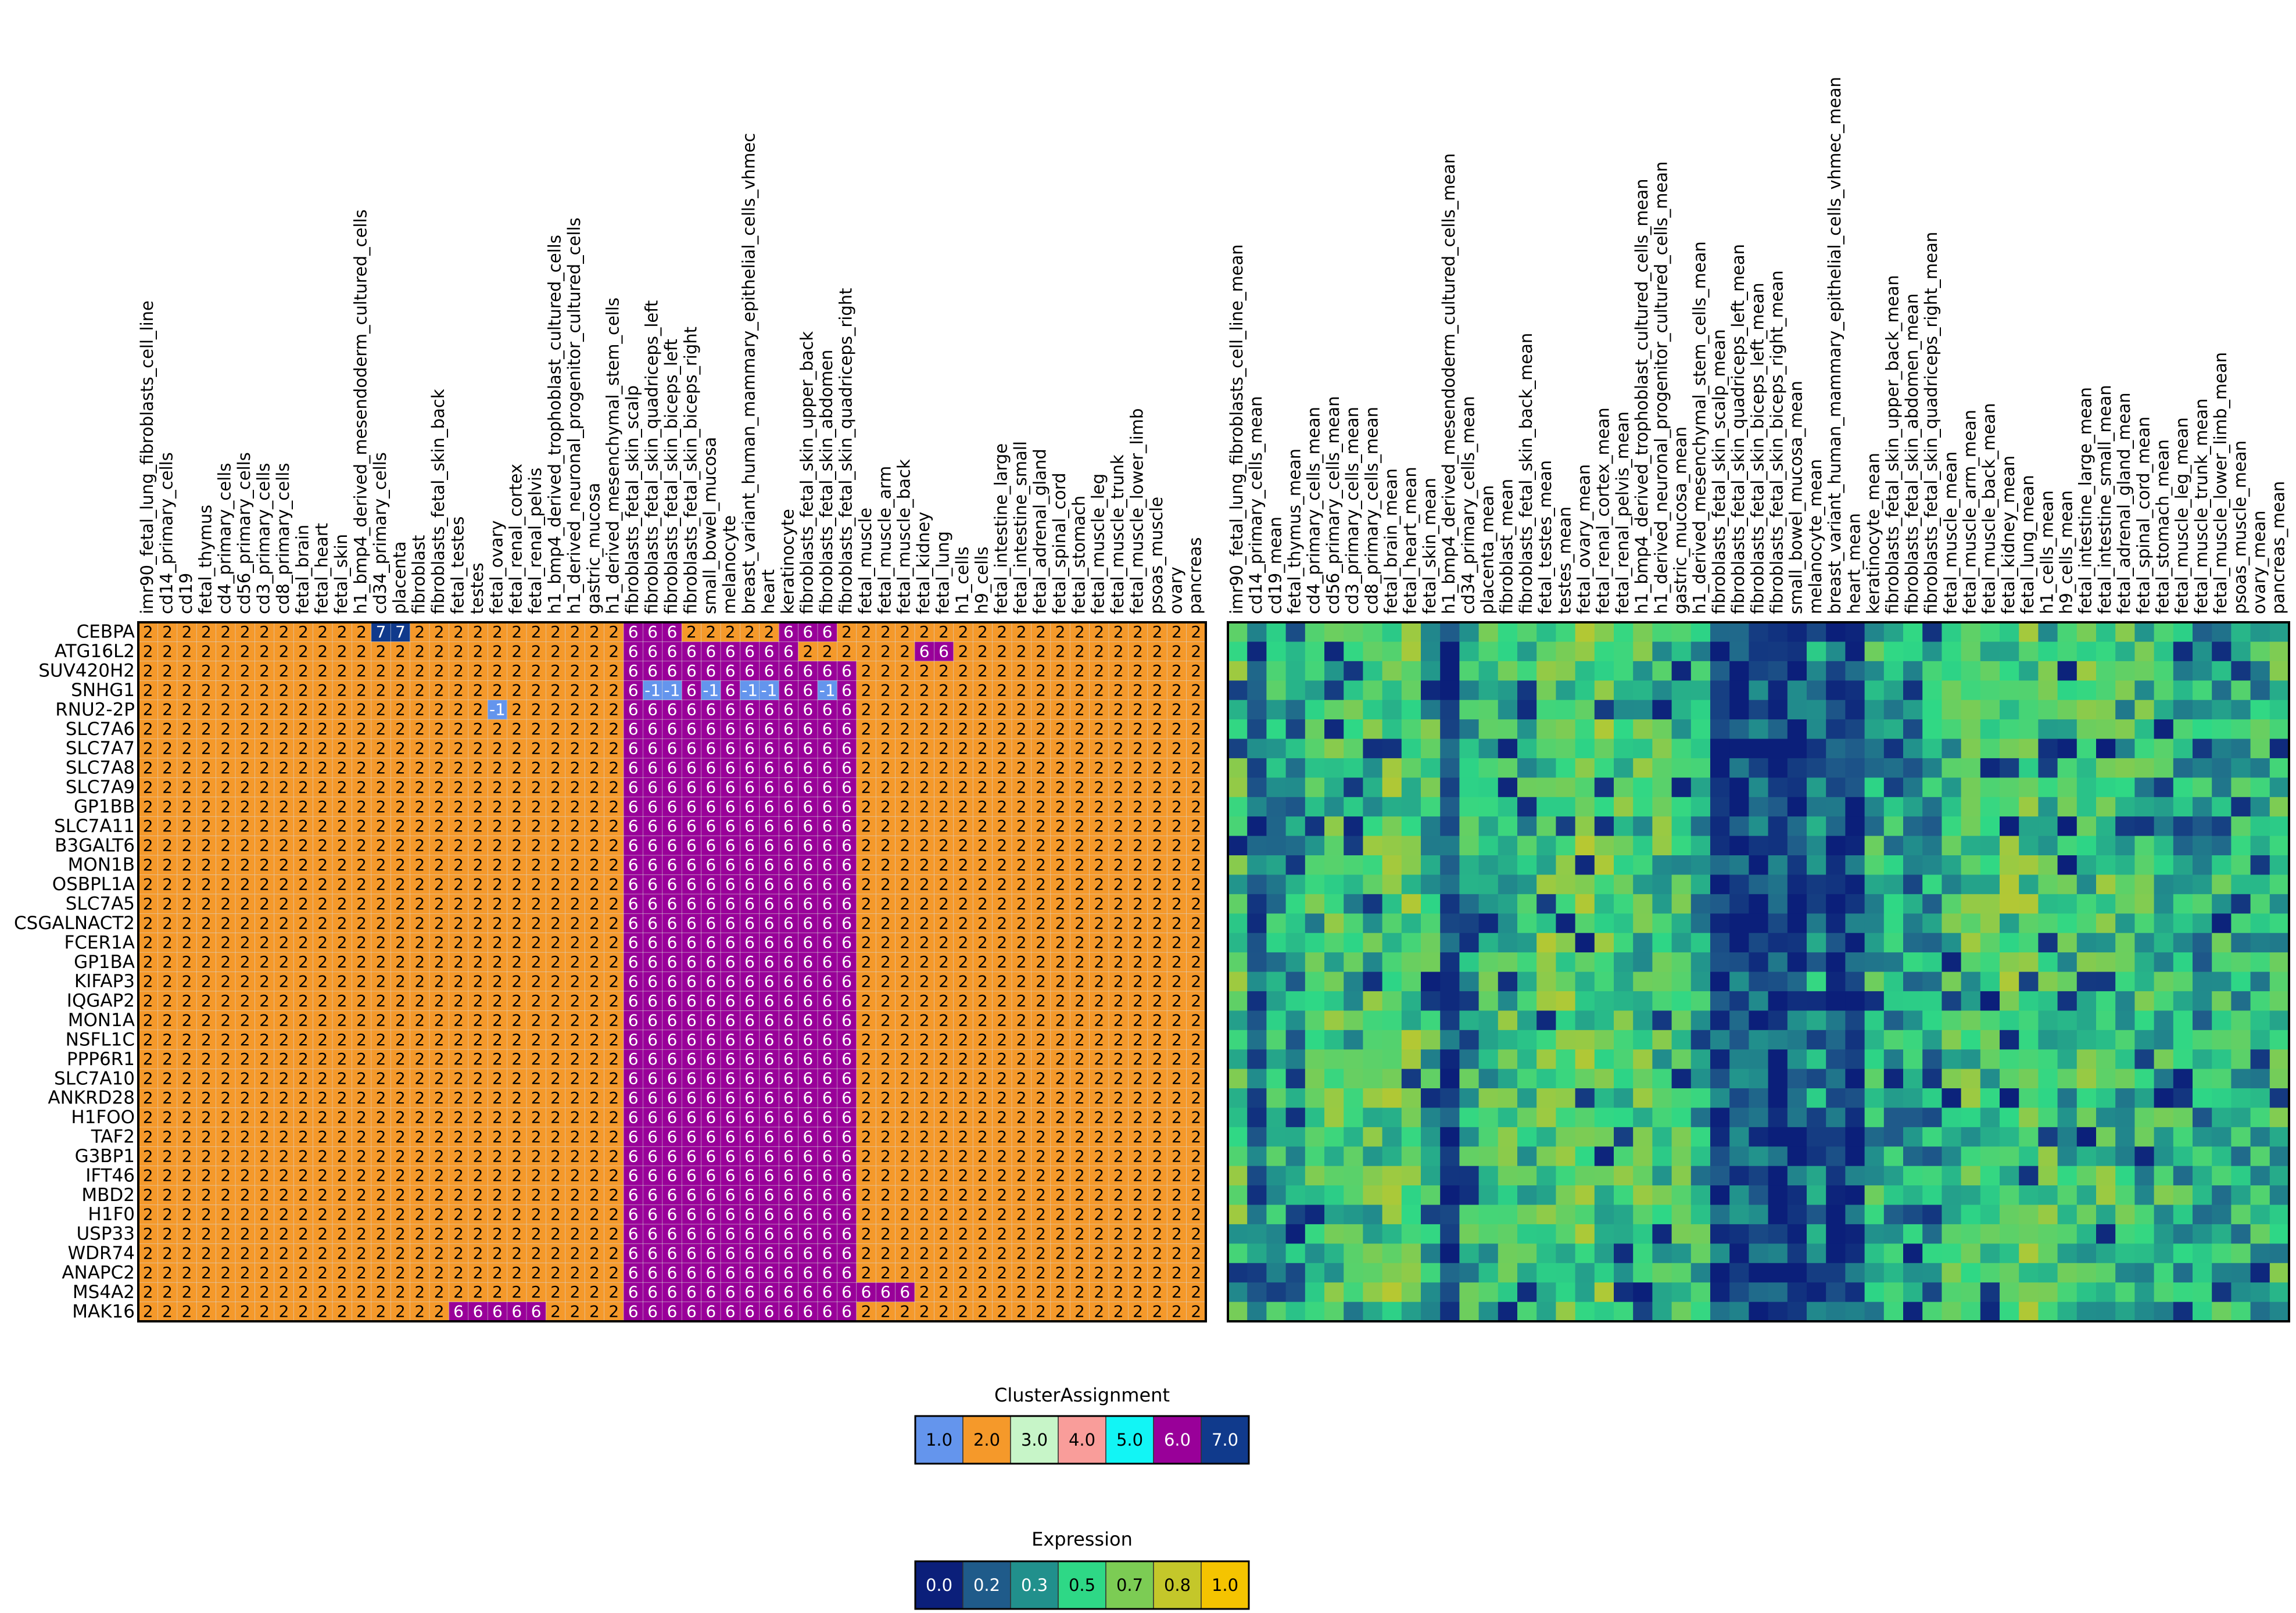 The width and height of the screenshot is (2296, 1613). I want to click on column-label: fetal_muscle, so click(865, 561).